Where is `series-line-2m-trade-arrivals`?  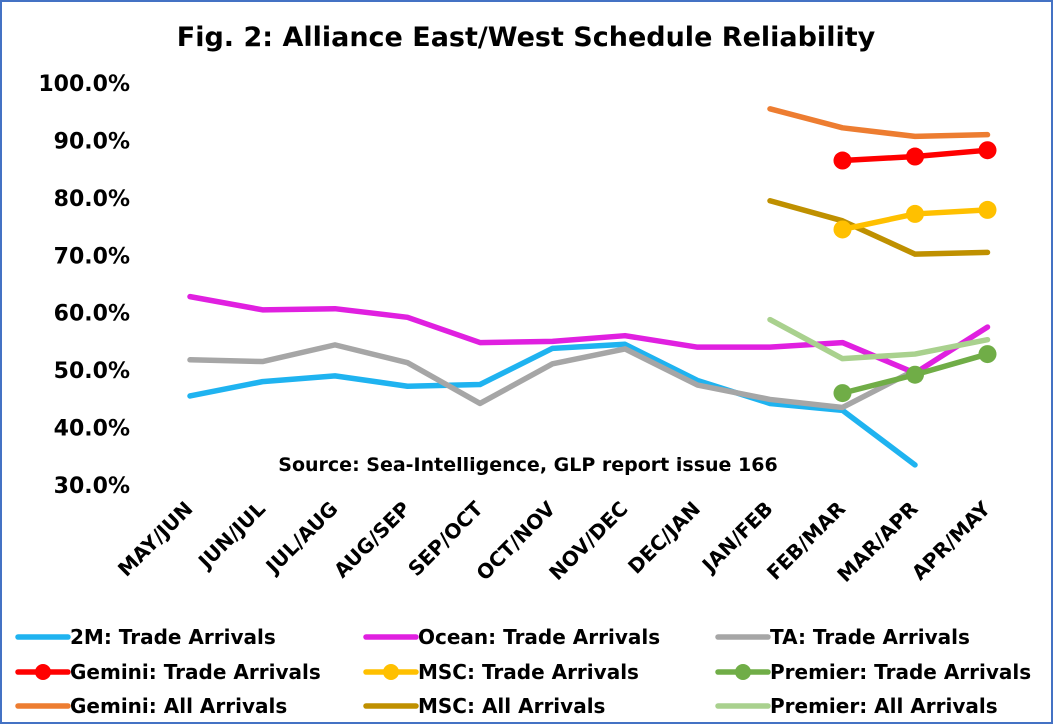 series-line-2m-trade-arrivals is located at coordinates (552, 404).